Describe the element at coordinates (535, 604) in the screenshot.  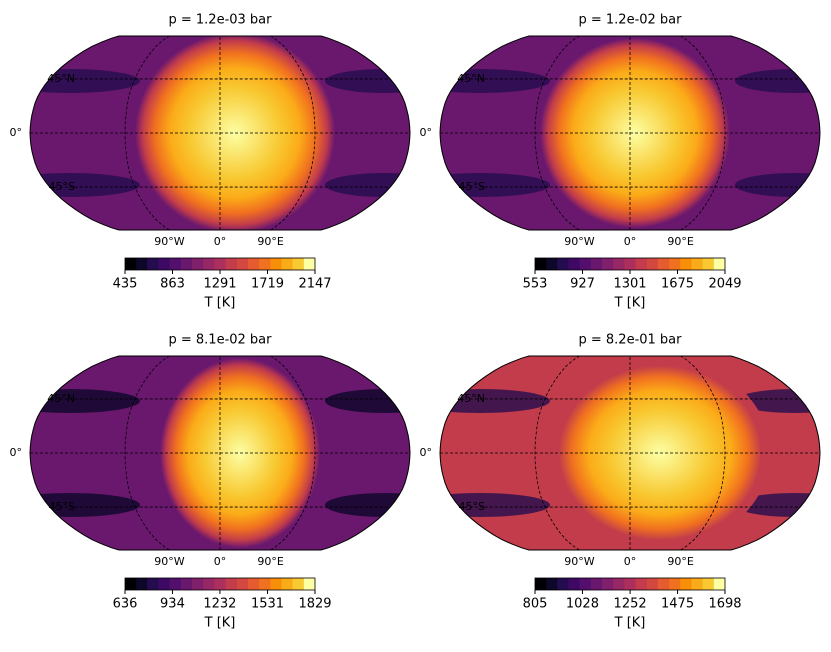
I see `colorbar-tick-label: 805` at that location.